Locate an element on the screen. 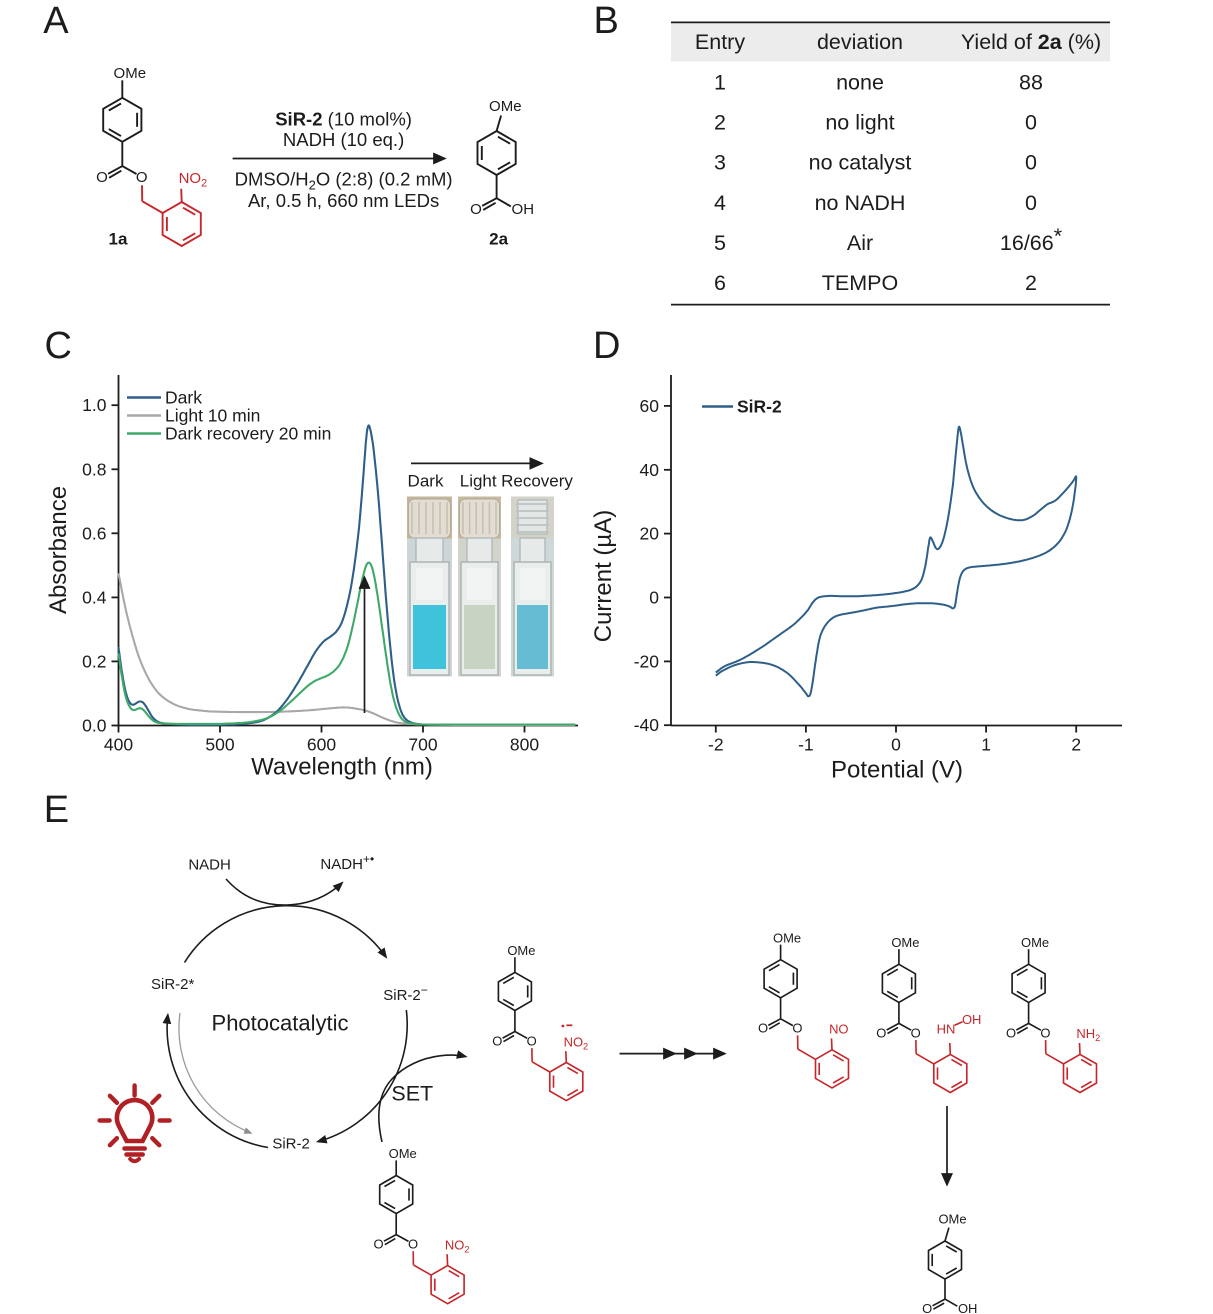 The height and width of the screenshot is (1314, 1213). svg-text: A is located at coordinates (56, 21).